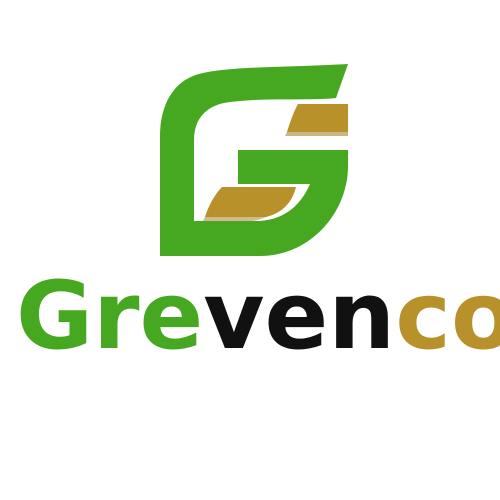  What do you see at coordinates (250, 202) in the screenshot?
I see `bottom-gold-bar` at bounding box center [250, 202].